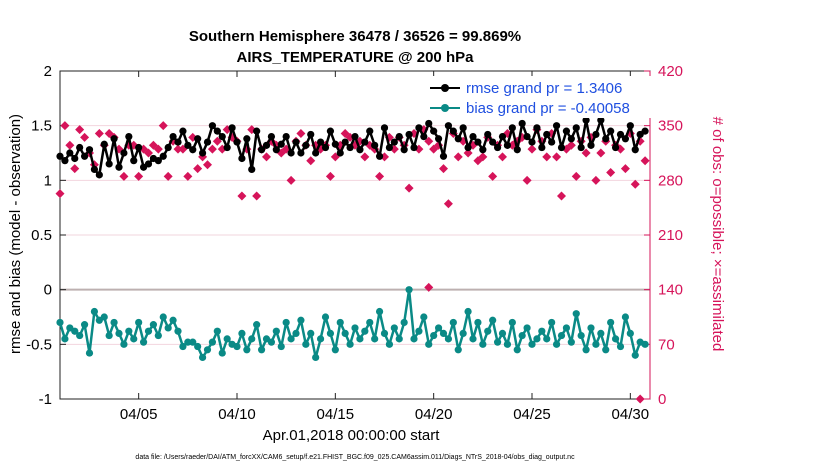  Describe the element at coordinates (544, 88) in the screenshot. I see `legend-rmse-label: rmse grand pr = 1.3406` at that location.